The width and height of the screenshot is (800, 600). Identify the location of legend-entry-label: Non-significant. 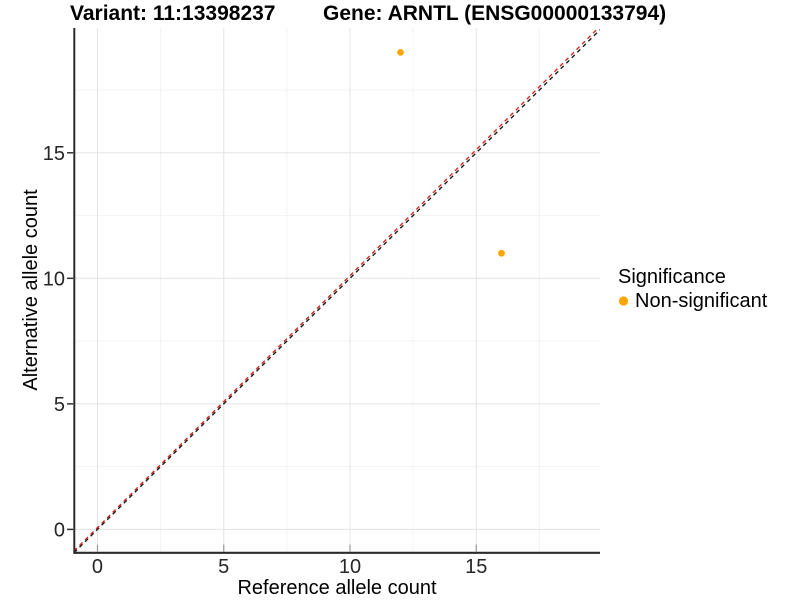
(701, 301).